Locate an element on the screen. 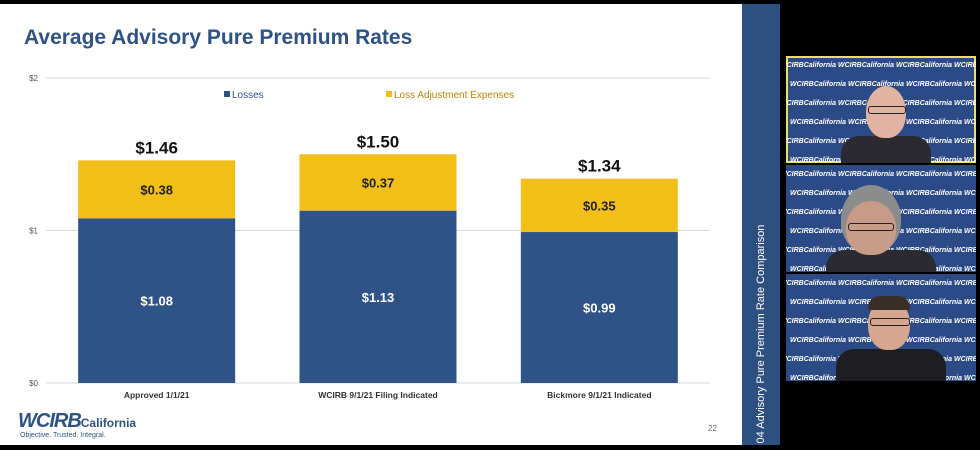 This screenshot has width=980, height=450. section-sidebar: 04 Advisory Pure Premium Rate Comparison is located at coordinates (761, 224).